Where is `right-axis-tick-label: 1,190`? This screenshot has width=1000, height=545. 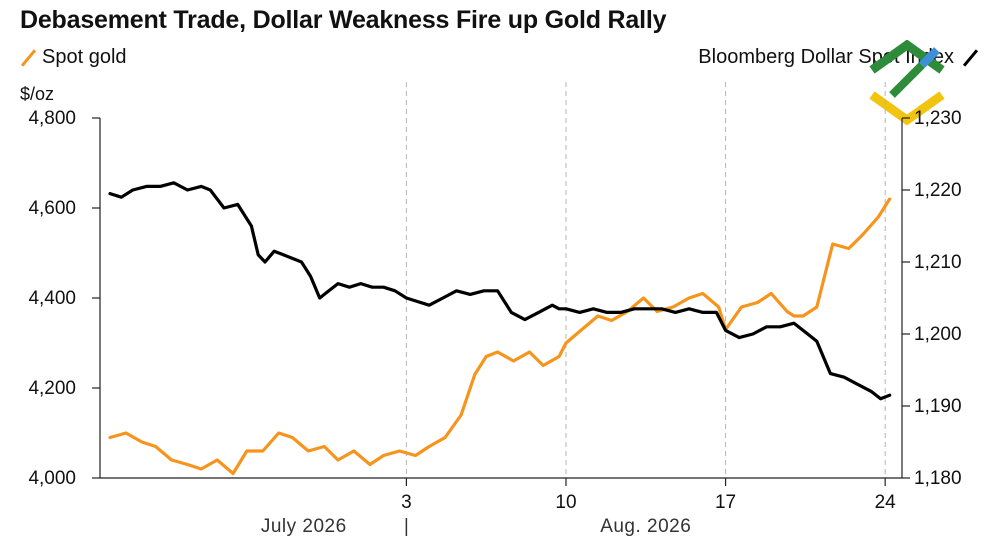
right-axis-tick-label: 1,190 is located at coordinates (938, 406).